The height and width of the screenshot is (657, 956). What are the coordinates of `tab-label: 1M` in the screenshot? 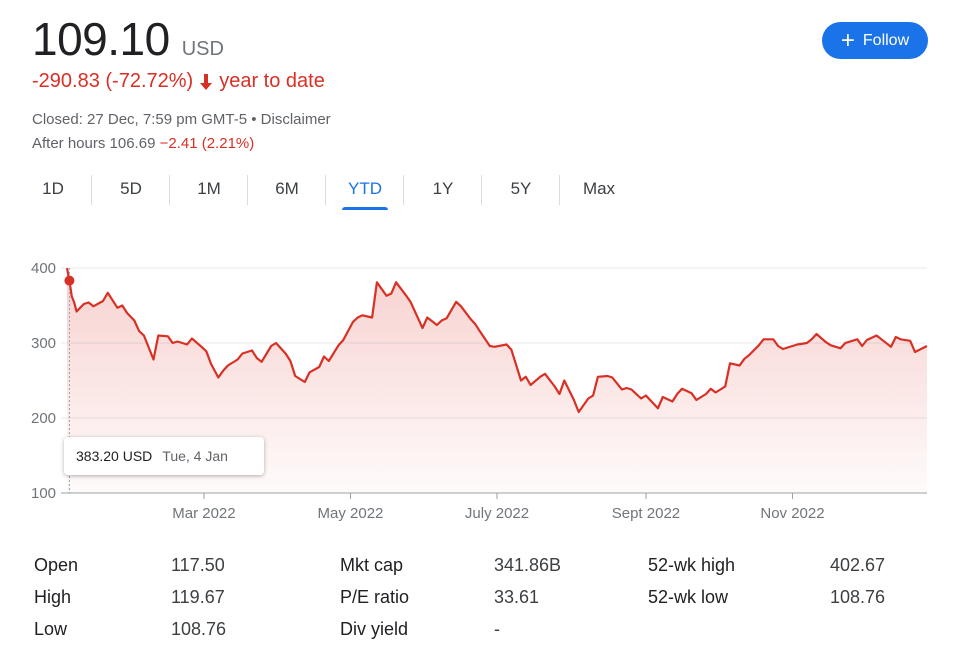 It's located at (209, 188).